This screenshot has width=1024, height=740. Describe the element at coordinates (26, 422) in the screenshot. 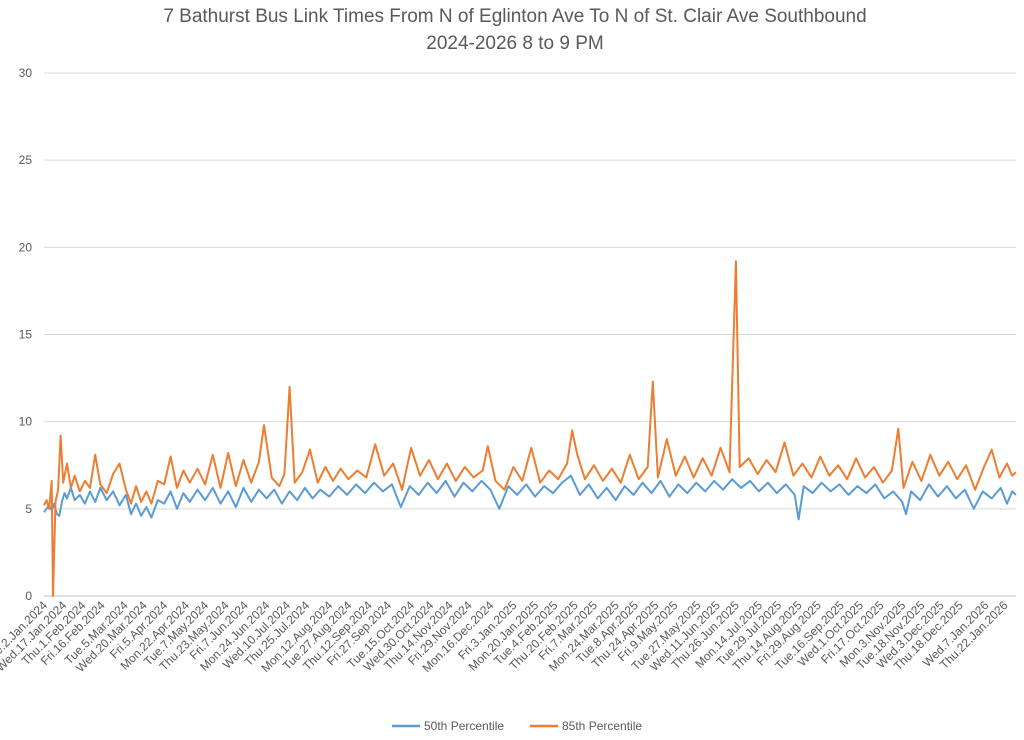

I see `y-tick-label: 10` at that location.